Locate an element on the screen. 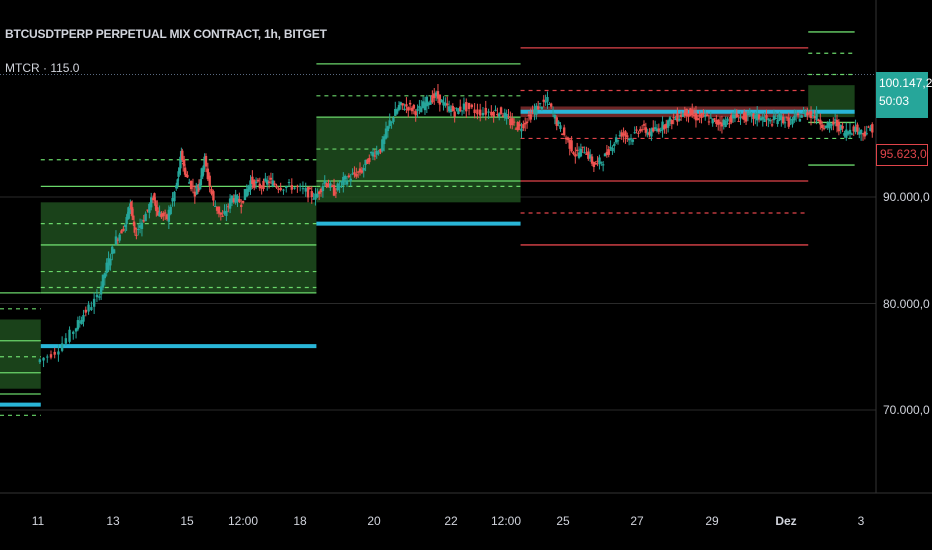 The image size is (932, 550). level-zone is located at coordinates (418, 160).